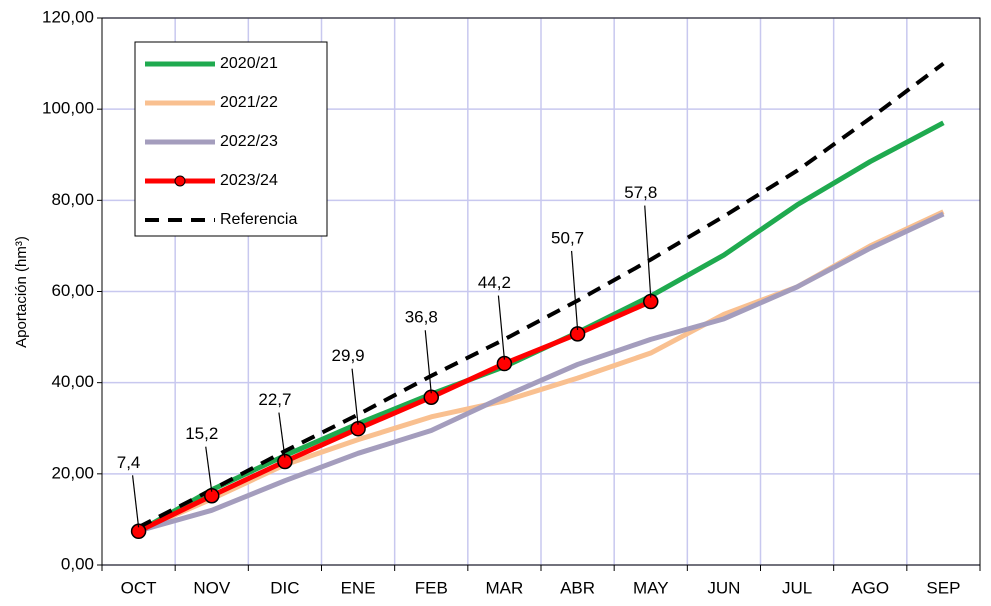 Image resolution: width=991 pixels, height=606 pixels. Describe the element at coordinates (201, 433) in the screenshot. I see `data-label: 15,2` at that location.